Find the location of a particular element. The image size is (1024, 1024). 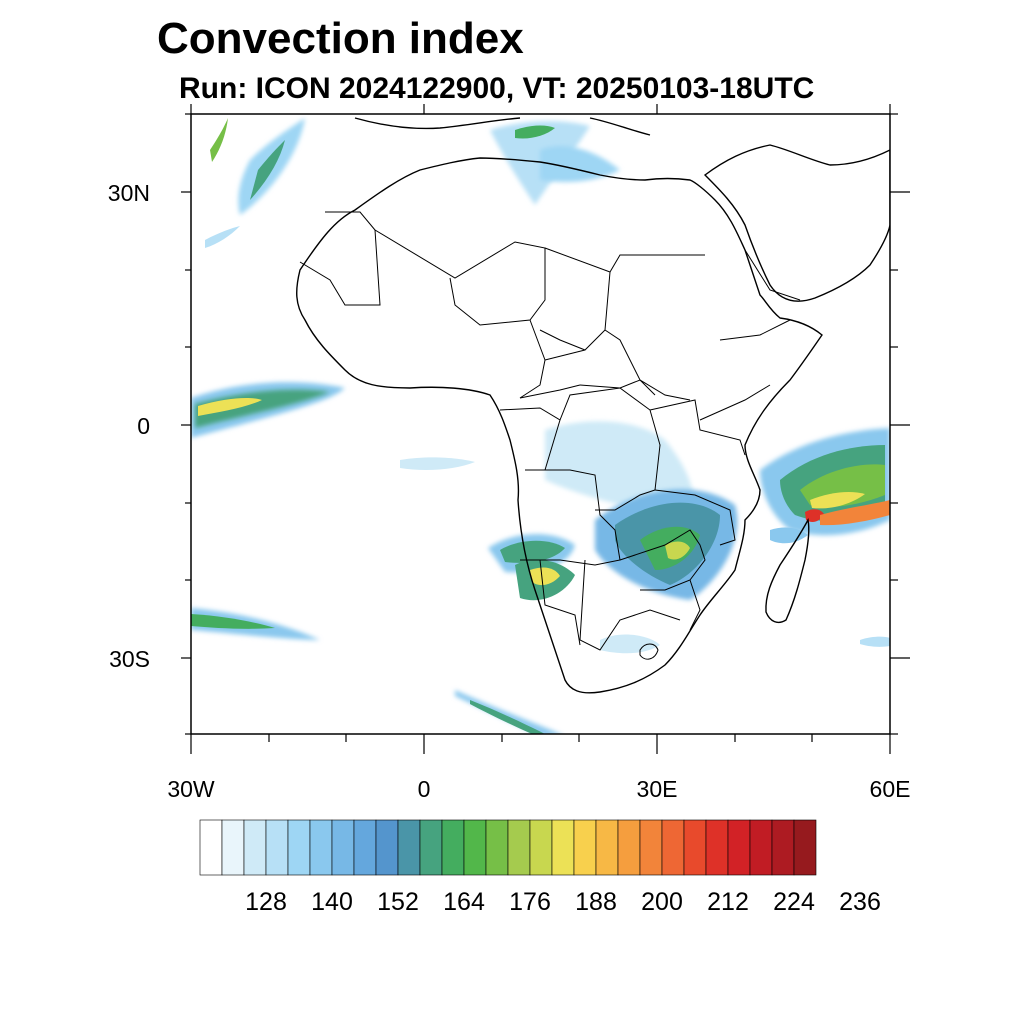

map-title: Convection index is located at coordinates (340, 38).